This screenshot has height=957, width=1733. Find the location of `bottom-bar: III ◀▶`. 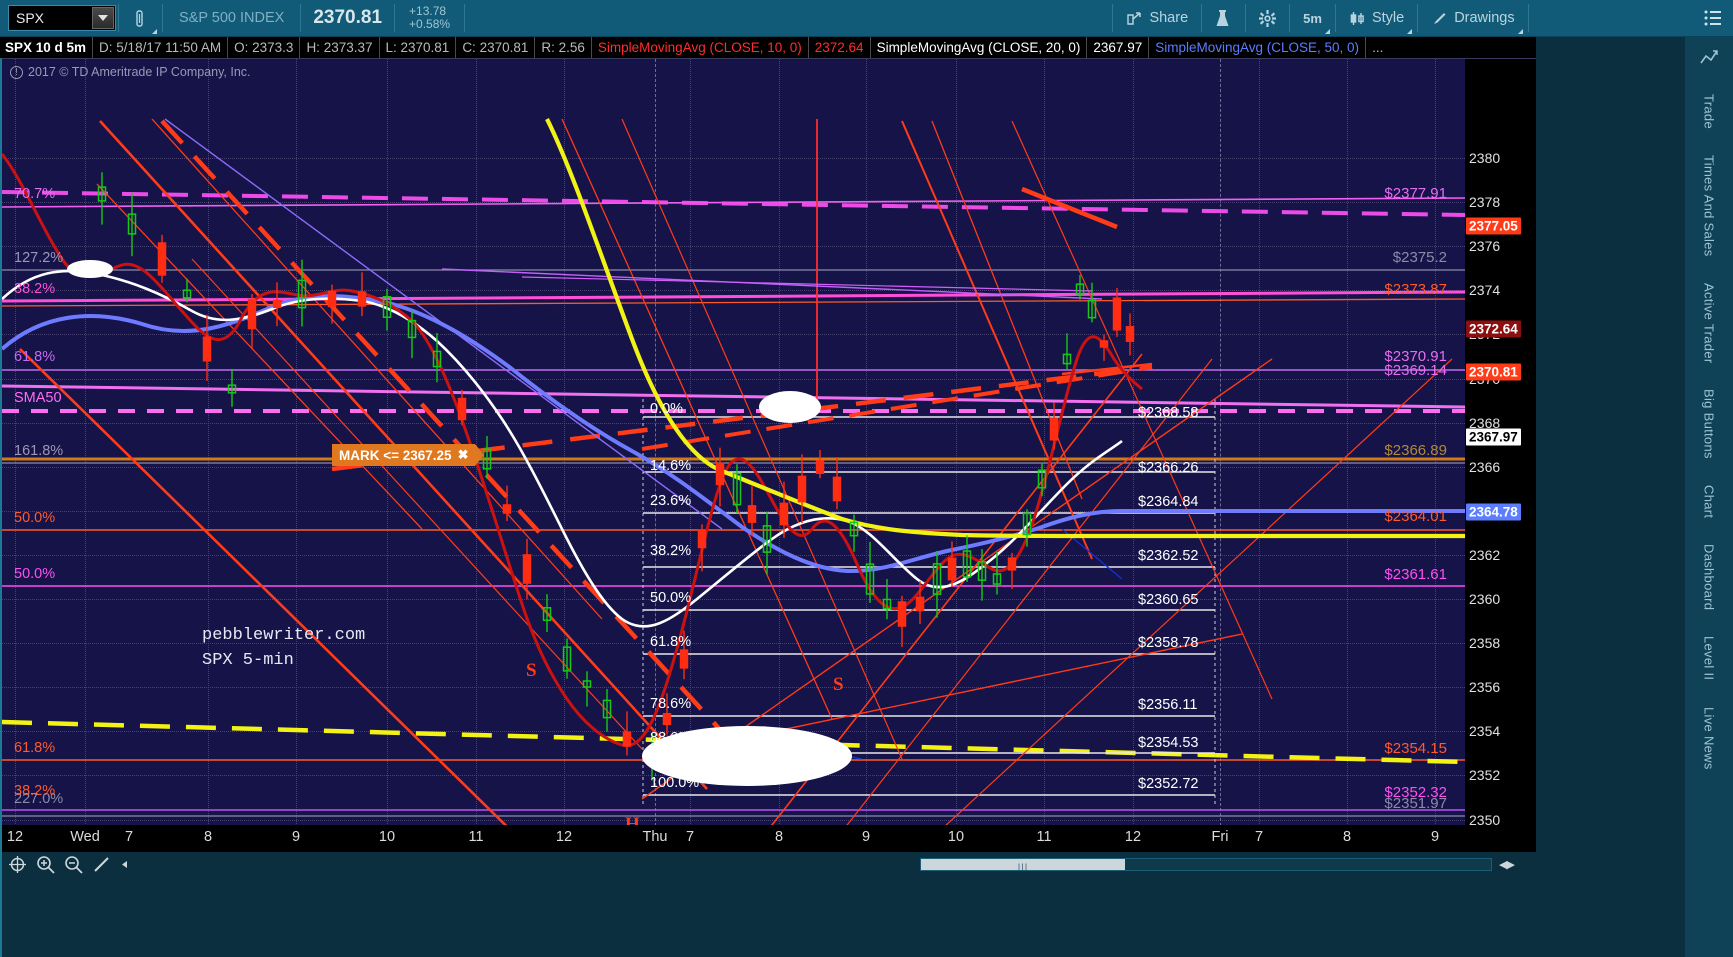

bottom-bar: III ◀▶ is located at coordinates (768, 904).